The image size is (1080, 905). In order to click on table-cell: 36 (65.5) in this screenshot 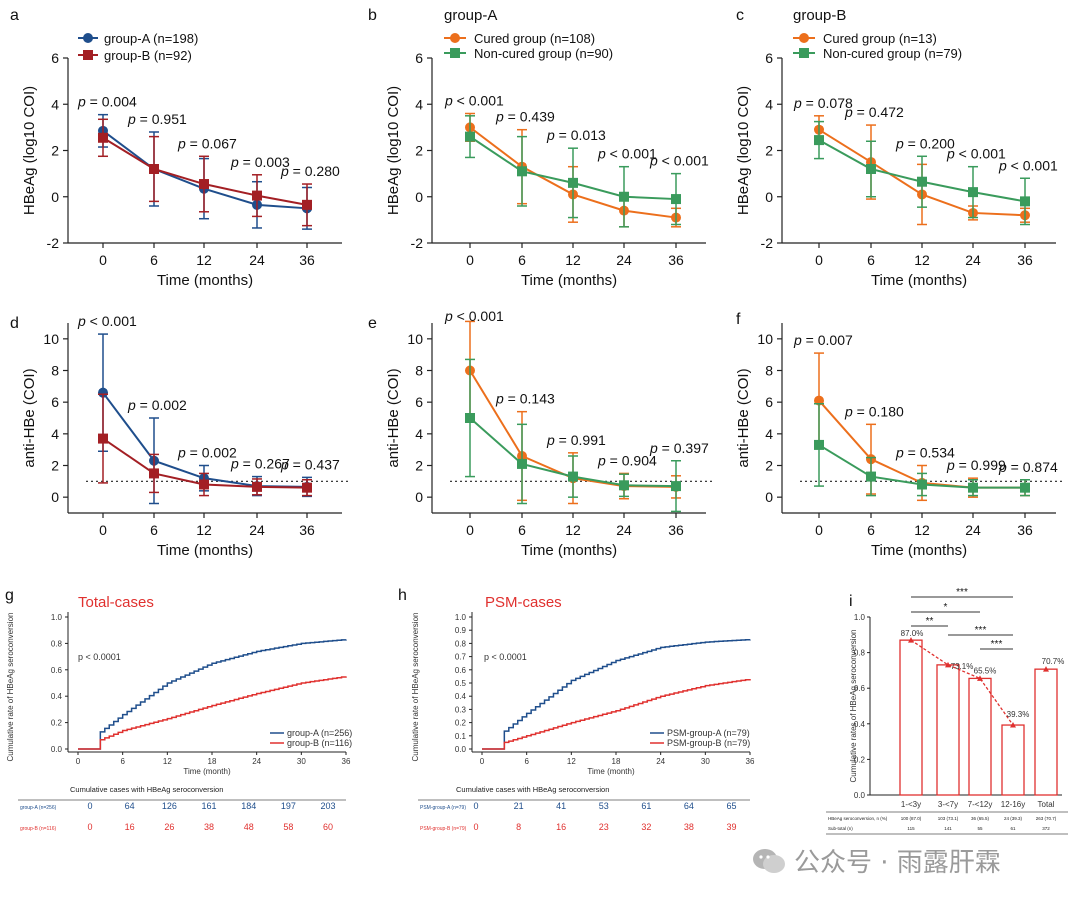, I will do `click(980, 818)`.